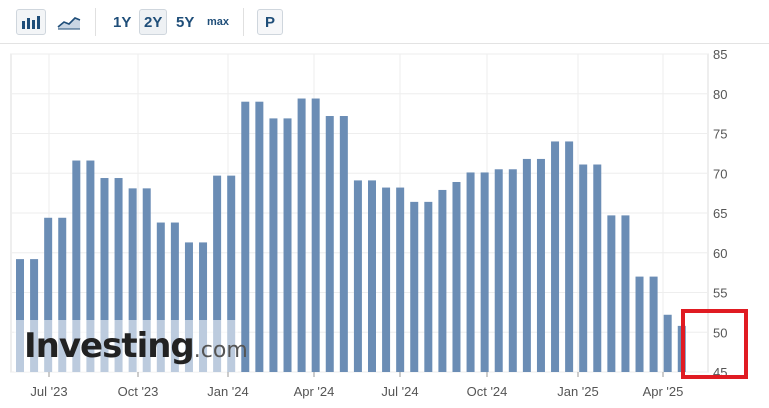 The height and width of the screenshot is (408, 769). What do you see at coordinates (720, 94) in the screenshot?
I see `y-tick-label: 80` at bounding box center [720, 94].